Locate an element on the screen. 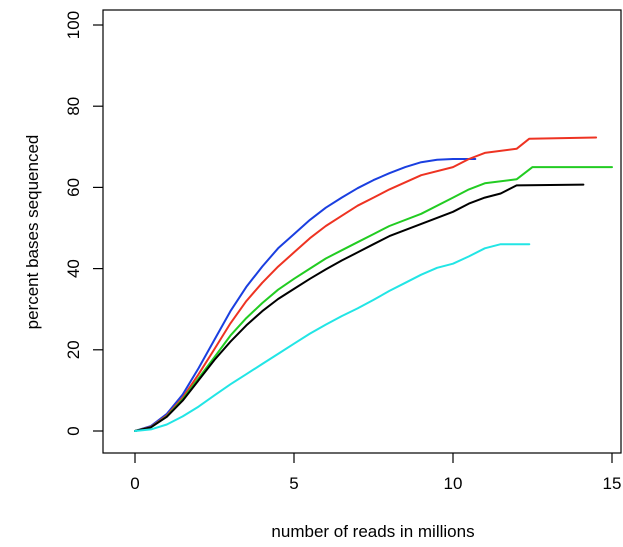 The image size is (623, 547). x-tick-label: 15 is located at coordinates (612, 483).